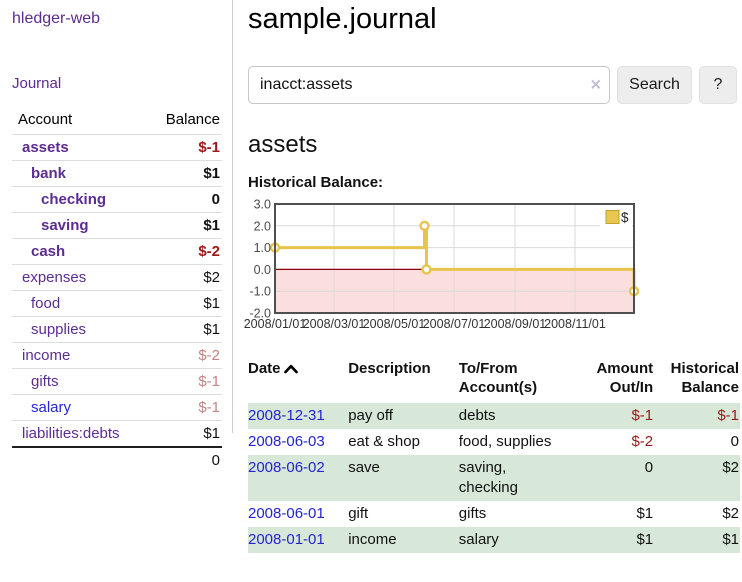 The image size is (742, 582). I want to click on transaction-description: save, so click(364, 467).